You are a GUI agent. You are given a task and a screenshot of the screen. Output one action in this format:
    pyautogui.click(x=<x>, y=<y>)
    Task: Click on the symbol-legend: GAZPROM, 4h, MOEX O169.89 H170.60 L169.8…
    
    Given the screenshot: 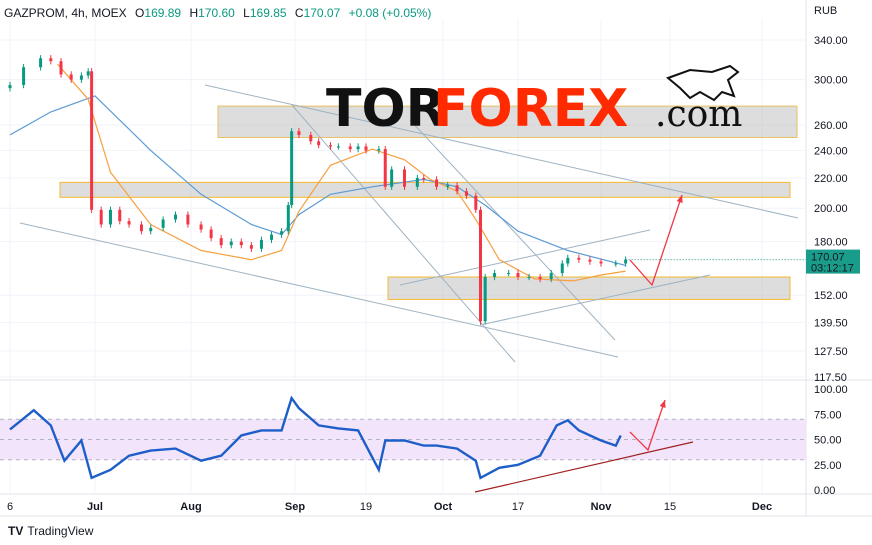 What is the action you would take?
    pyautogui.click(x=217, y=13)
    